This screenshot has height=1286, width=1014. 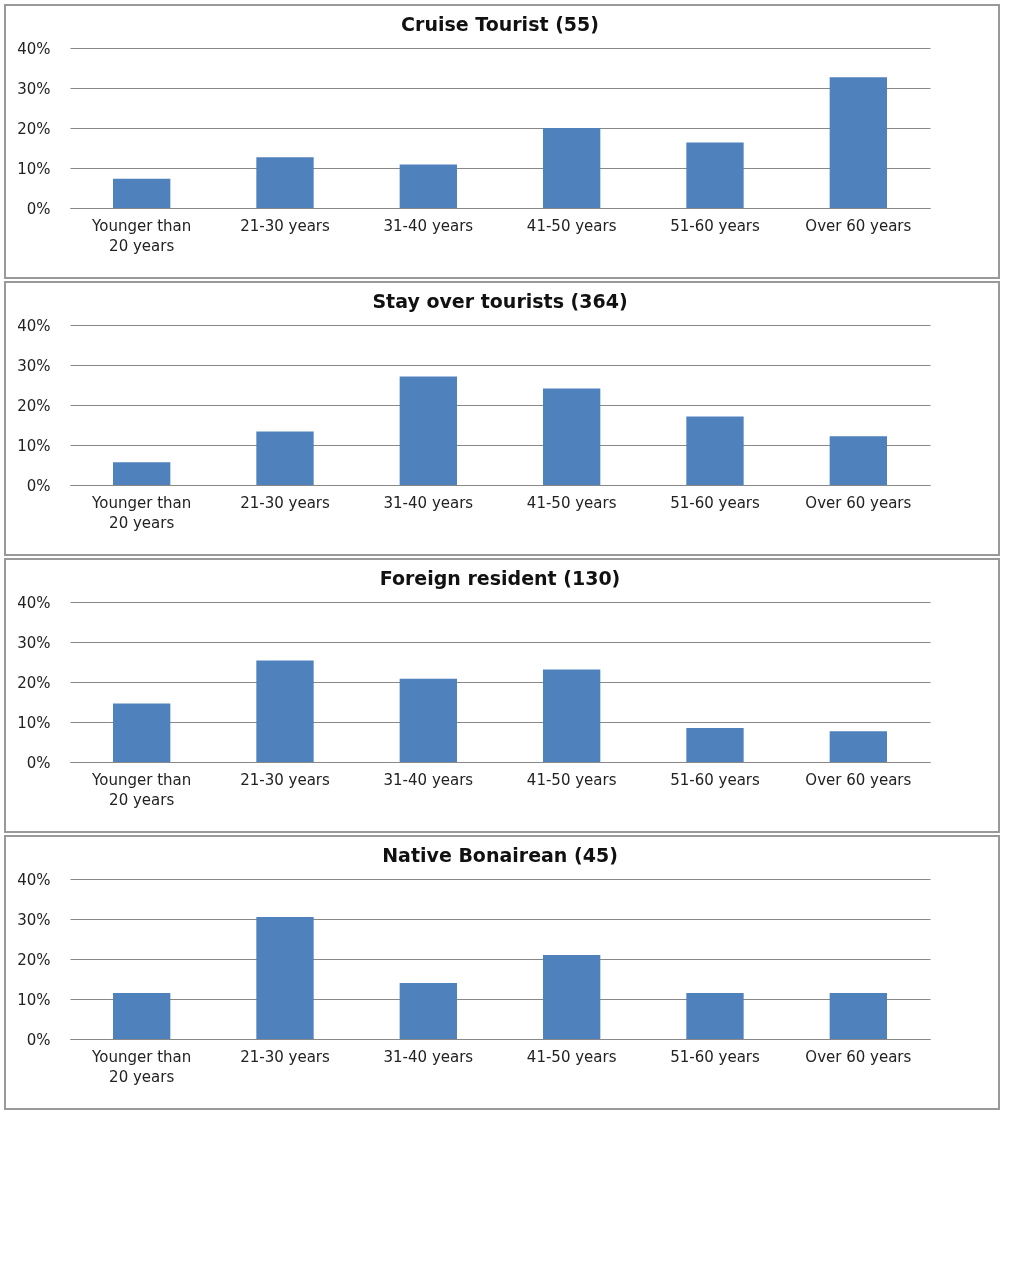 I want to click on chart-title: Native Bonairean (45), so click(x=500, y=855).